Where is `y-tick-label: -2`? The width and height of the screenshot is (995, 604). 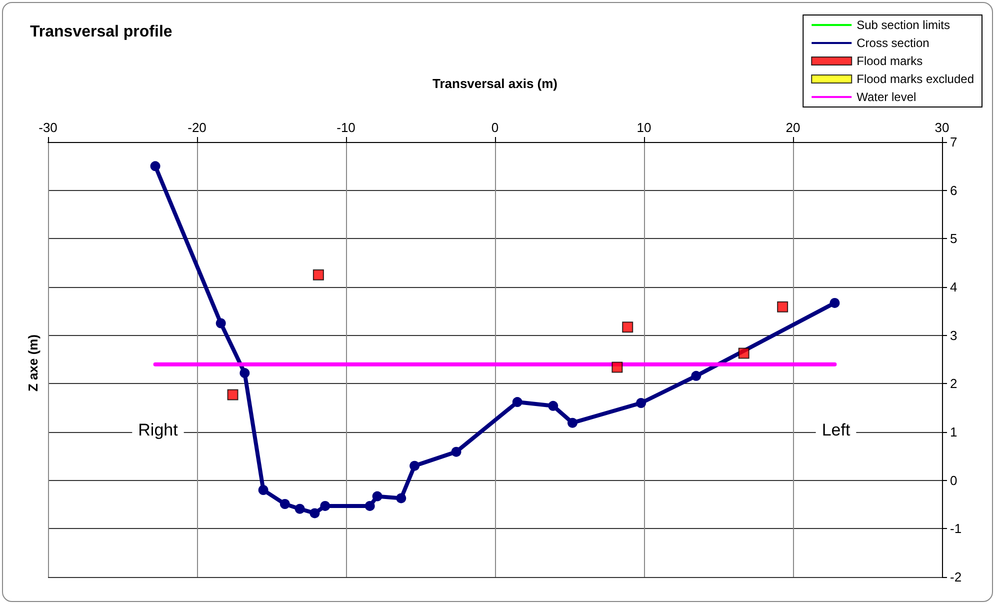
y-tick-label: -2 is located at coordinates (956, 577).